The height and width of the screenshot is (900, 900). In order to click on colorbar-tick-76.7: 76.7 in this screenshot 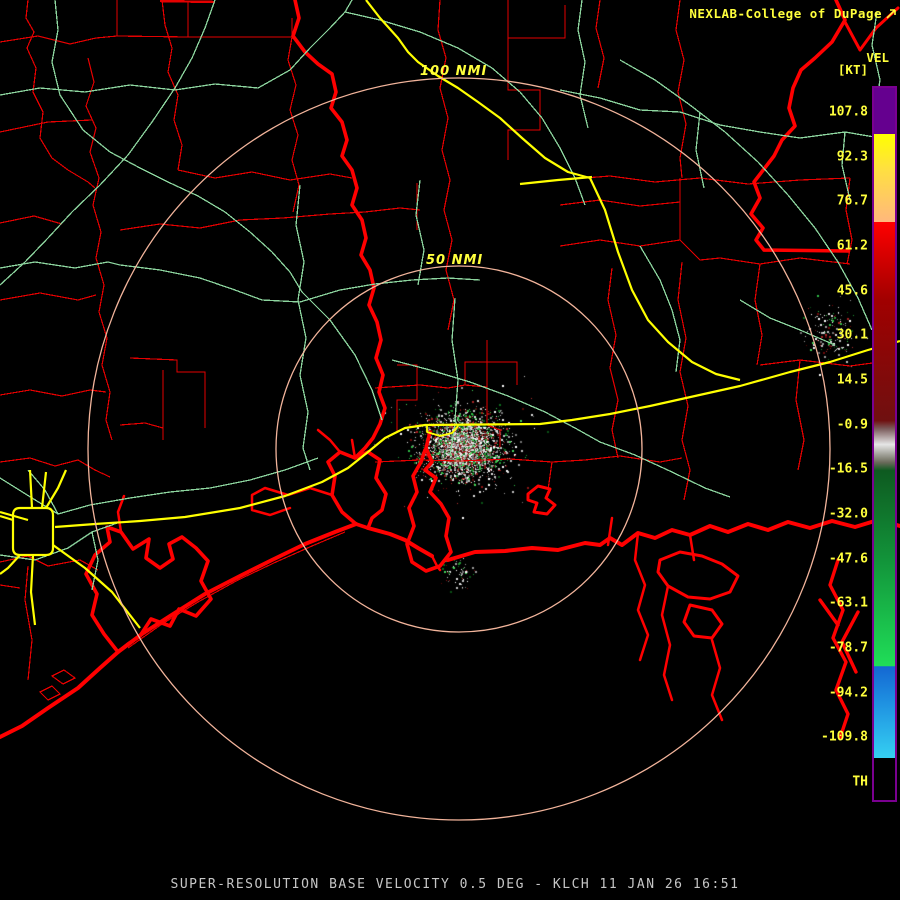, I will do `click(852, 201)`.